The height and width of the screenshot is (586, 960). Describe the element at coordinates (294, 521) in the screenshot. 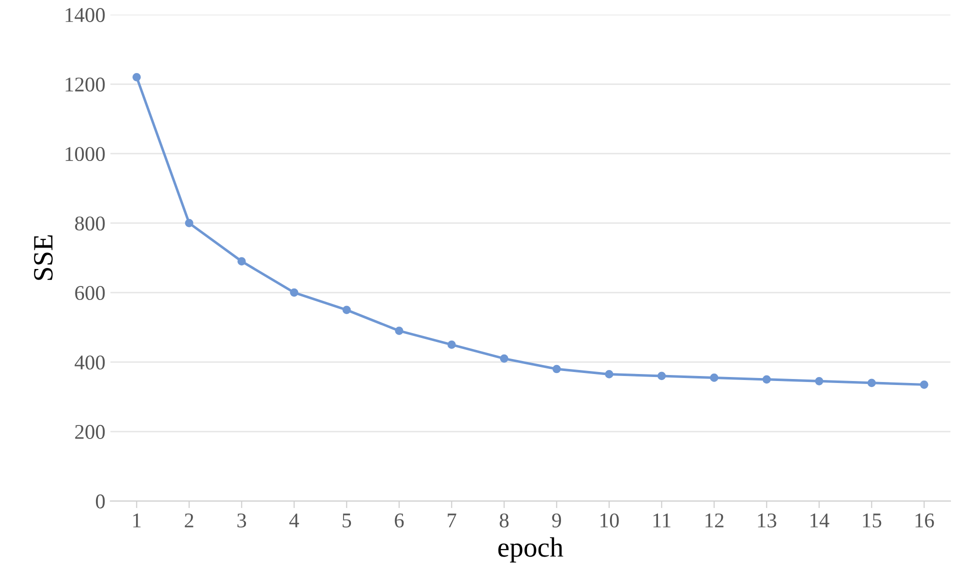

I see `x-tick-label: 4` at that location.